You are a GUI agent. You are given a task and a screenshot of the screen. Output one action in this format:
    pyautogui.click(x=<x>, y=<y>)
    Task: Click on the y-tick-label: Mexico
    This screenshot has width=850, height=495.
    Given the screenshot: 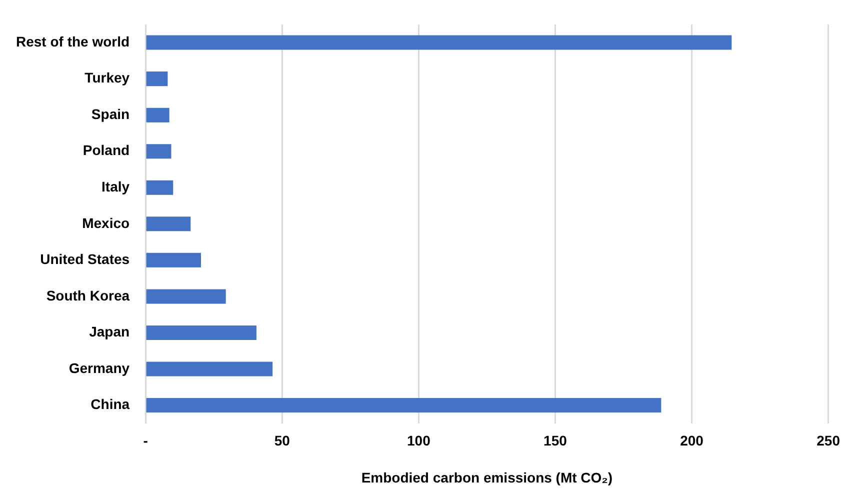 What is the action you would take?
    pyautogui.click(x=106, y=222)
    